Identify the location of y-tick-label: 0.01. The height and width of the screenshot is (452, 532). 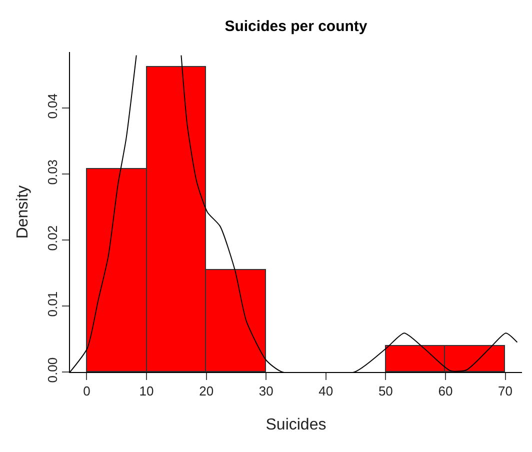
(52, 304).